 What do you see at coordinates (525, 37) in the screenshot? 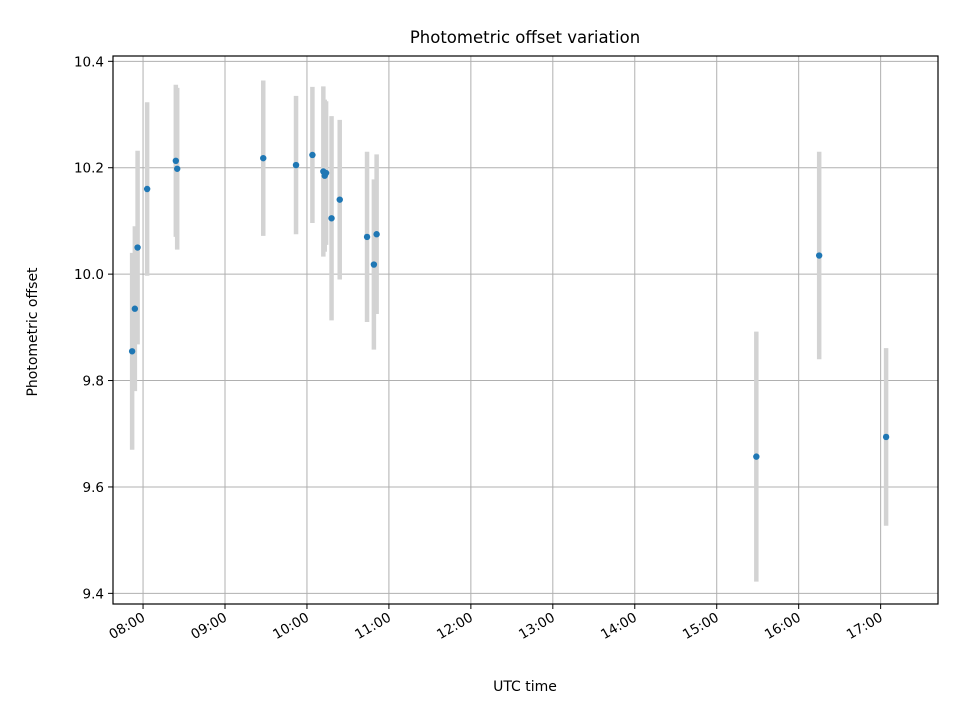
I see `chart-title: Photometric offset variation` at bounding box center [525, 37].